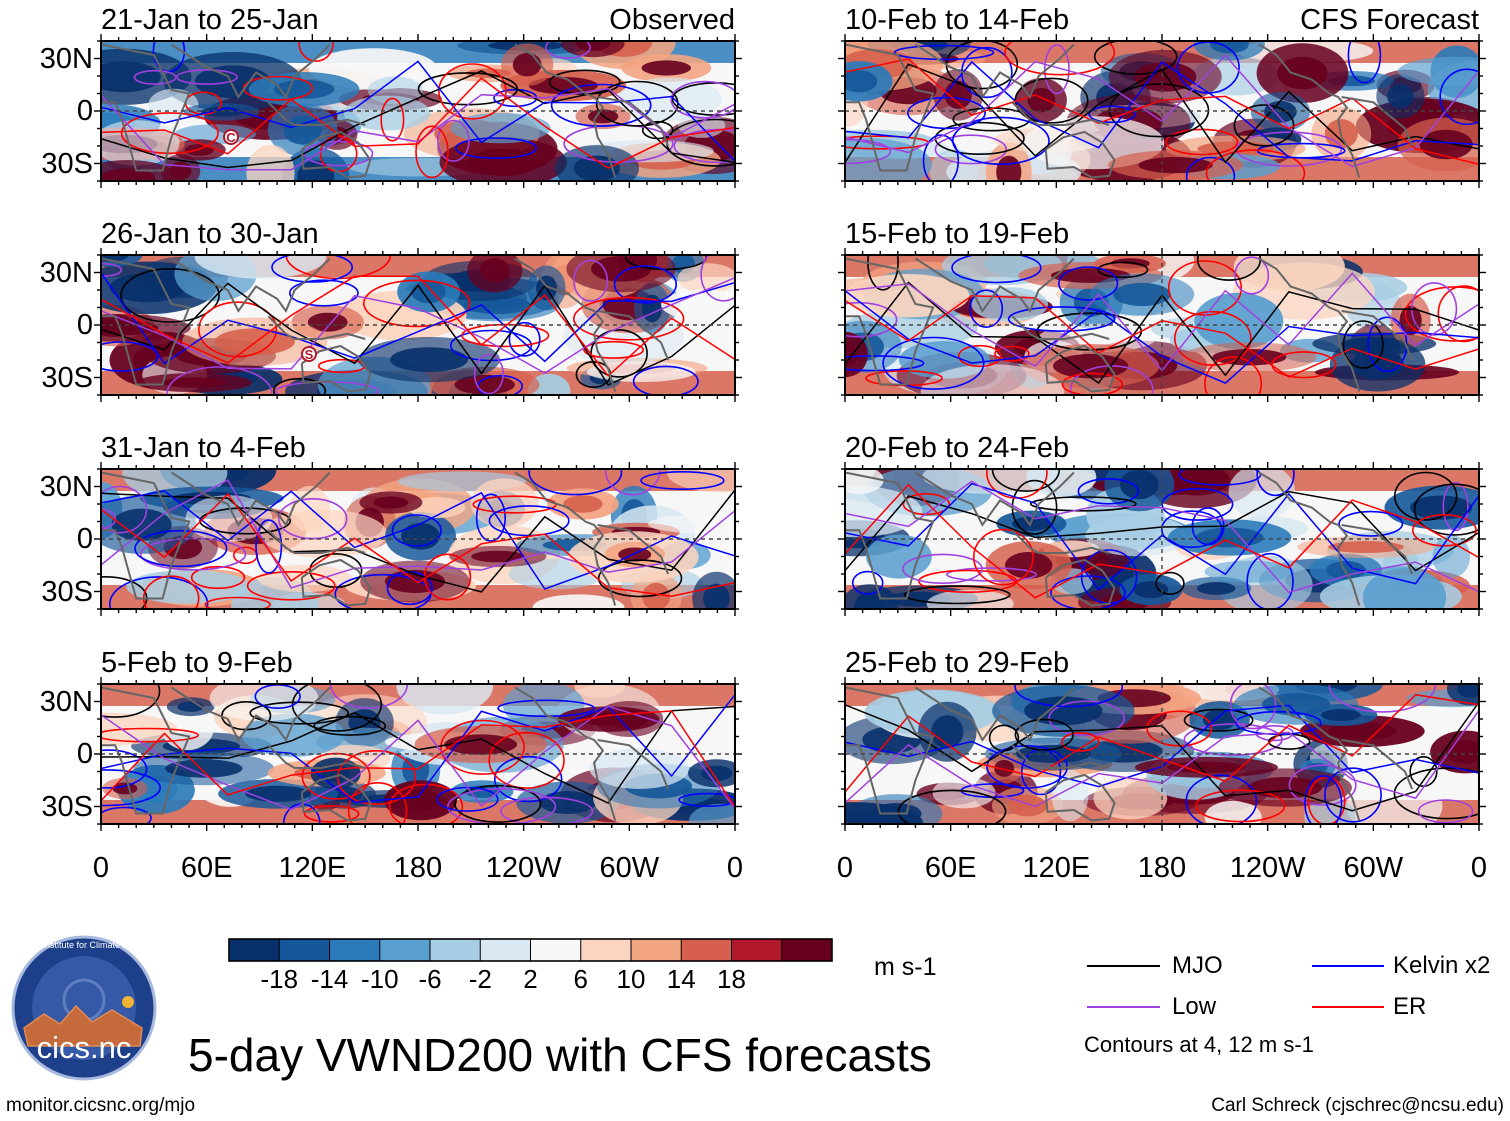 The height and width of the screenshot is (1121, 1510). What do you see at coordinates (957, 663) in the screenshot?
I see `panel-title: 25-Feb to 29-Feb` at bounding box center [957, 663].